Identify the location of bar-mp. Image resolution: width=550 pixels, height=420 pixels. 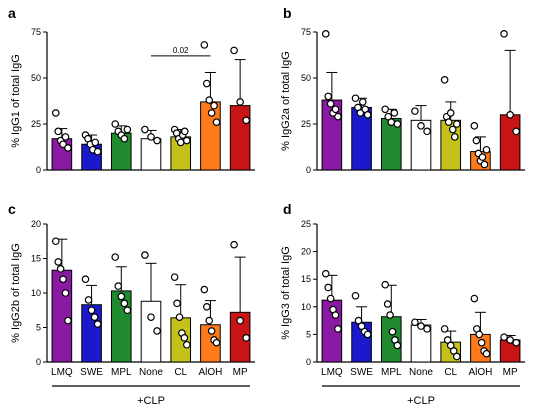
(240, 138).